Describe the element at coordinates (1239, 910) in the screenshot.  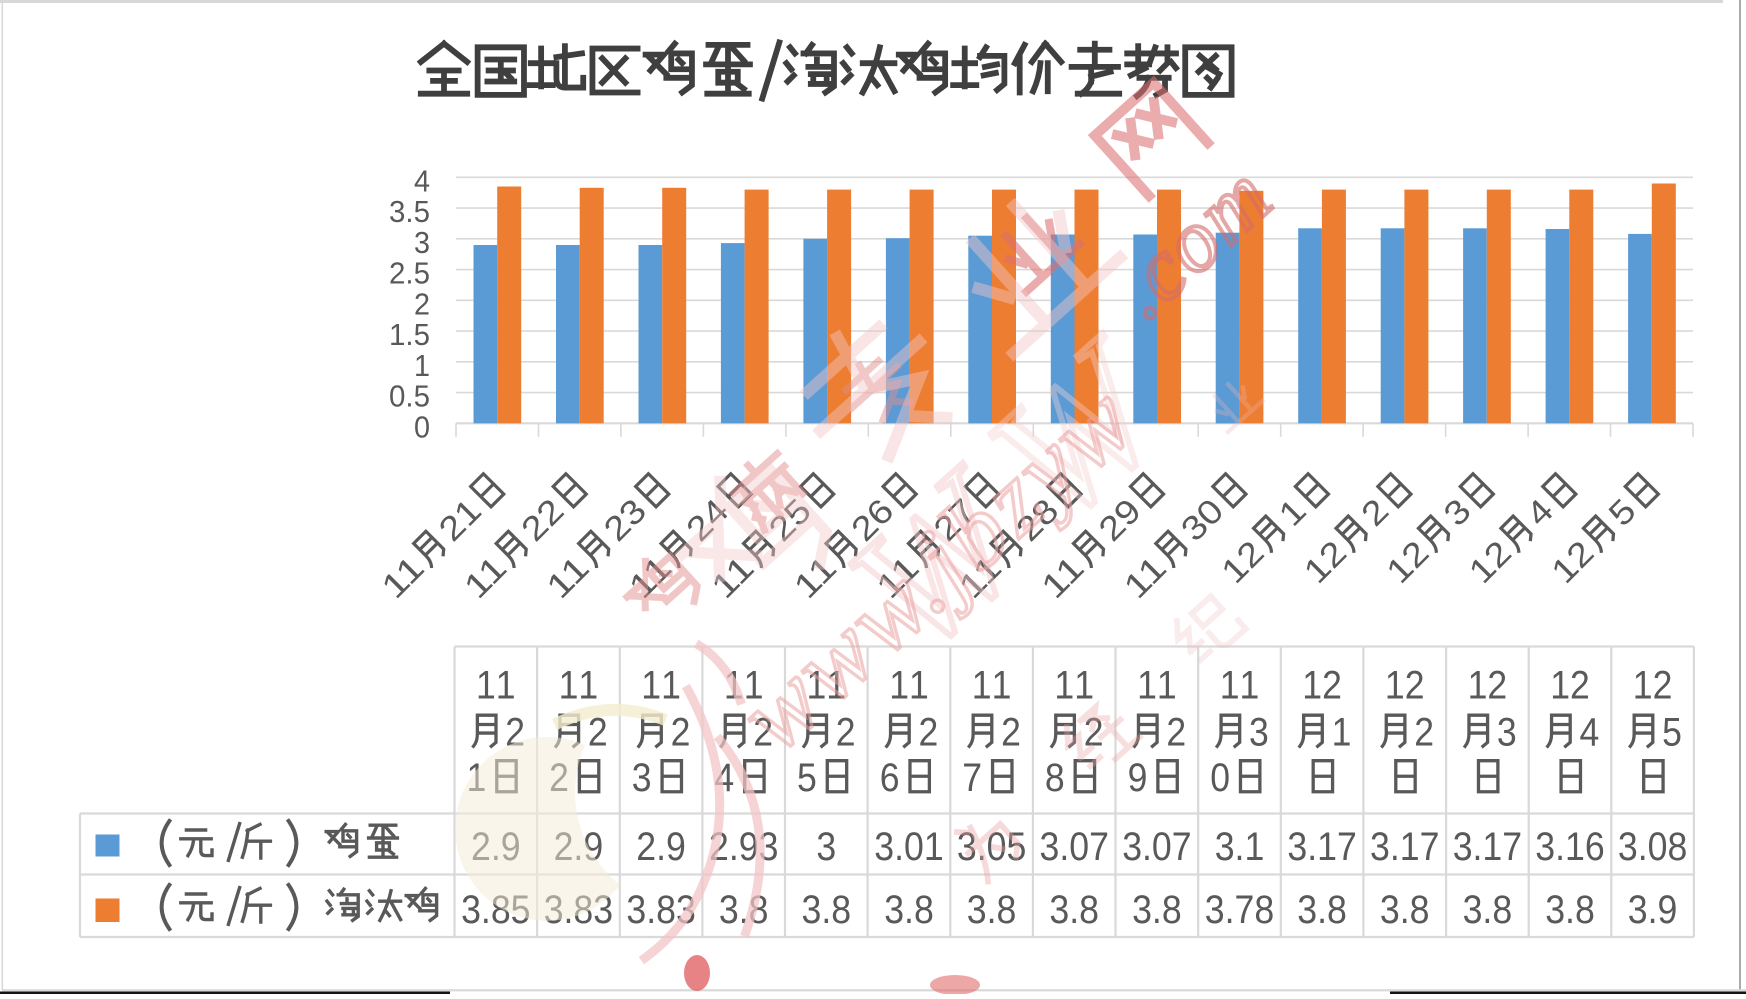
I see `svg-text: 3.78` at that location.